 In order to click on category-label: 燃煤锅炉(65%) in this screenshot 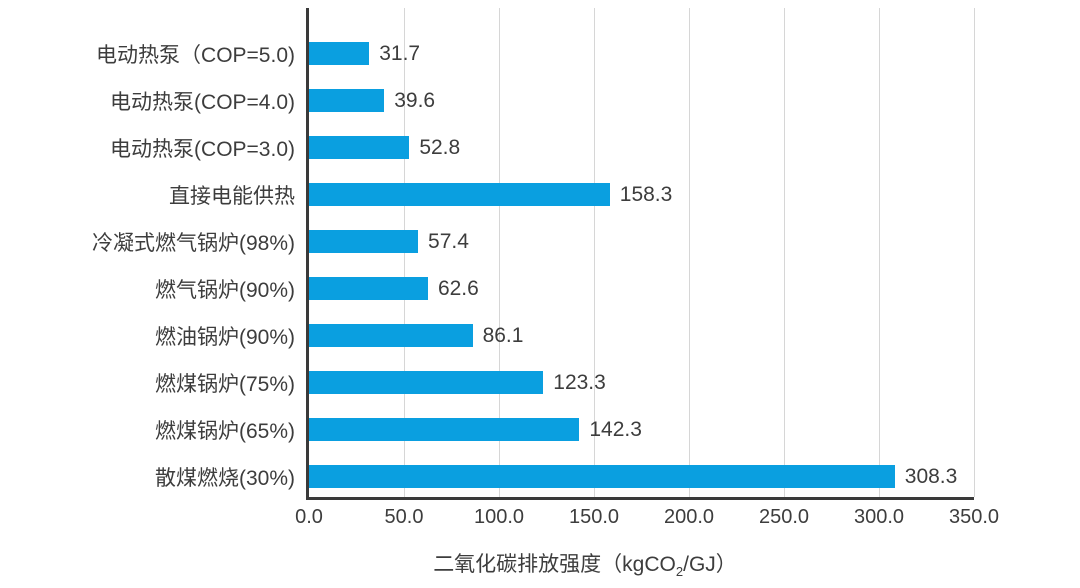, I will do `click(224, 431)`.